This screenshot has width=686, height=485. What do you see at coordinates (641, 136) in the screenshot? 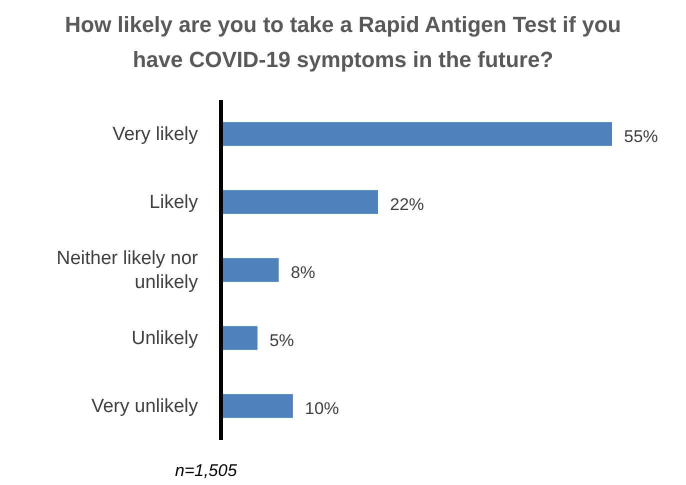
I see `data-label: 55%` at bounding box center [641, 136].